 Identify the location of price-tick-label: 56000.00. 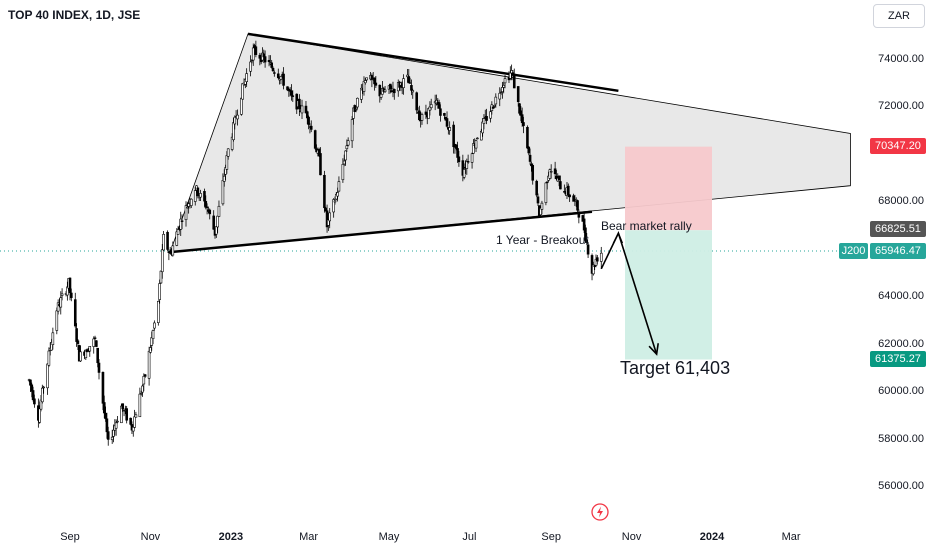
(901, 486).